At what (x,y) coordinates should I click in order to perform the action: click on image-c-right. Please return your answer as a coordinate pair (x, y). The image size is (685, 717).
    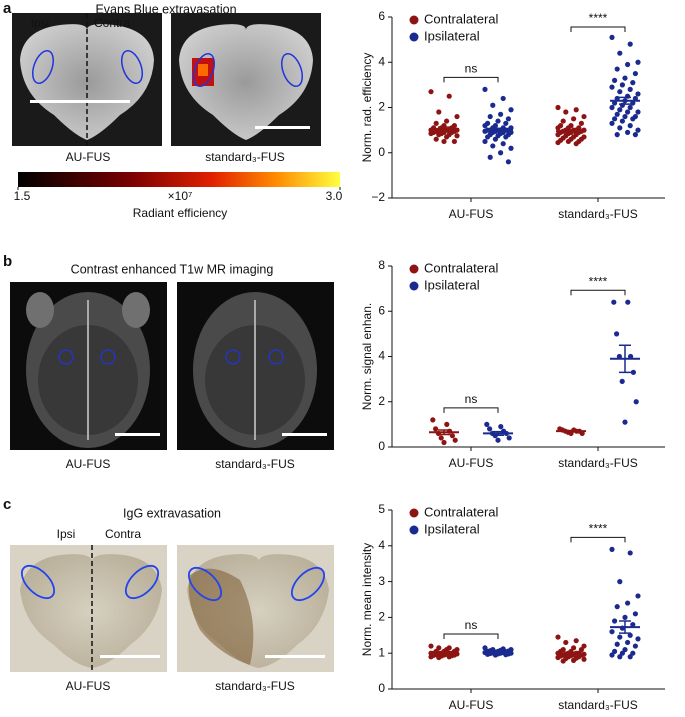
    Looking at the image, I should click on (255, 608).